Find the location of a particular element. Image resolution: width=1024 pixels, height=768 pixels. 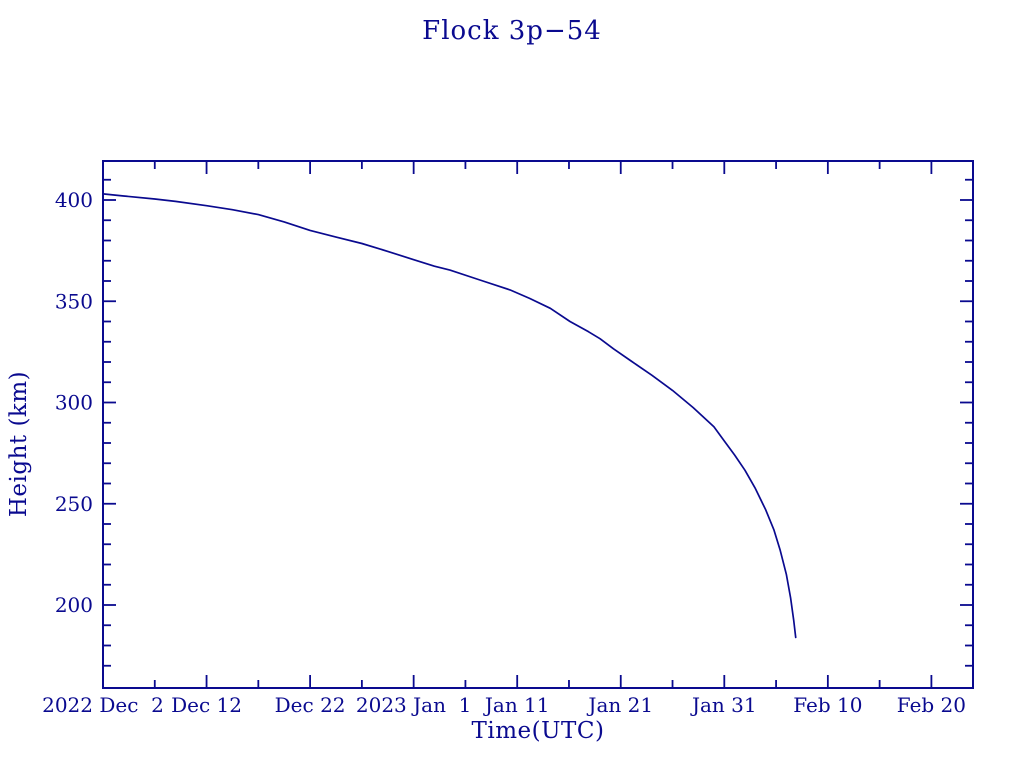

x-axis-title: Time(UTC) is located at coordinates (538, 731).